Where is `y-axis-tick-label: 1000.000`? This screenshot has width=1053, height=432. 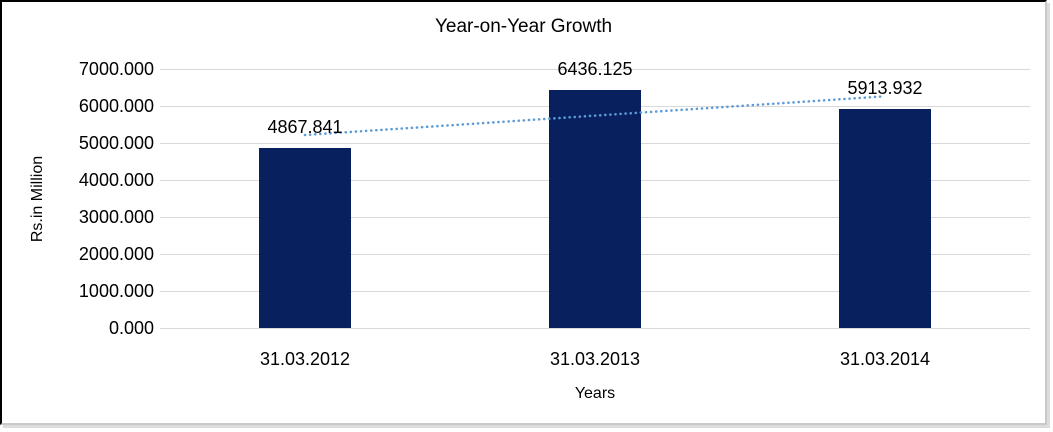
y-axis-tick-label: 1000.000 is located at coordinates (116, 291).